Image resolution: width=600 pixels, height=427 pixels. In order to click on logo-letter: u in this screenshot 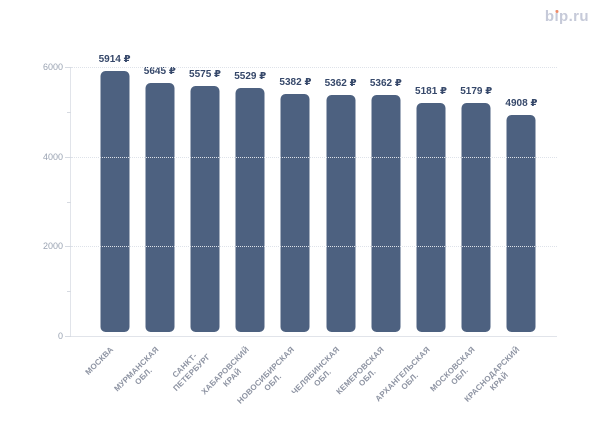, I will do `click(584, 16)`.